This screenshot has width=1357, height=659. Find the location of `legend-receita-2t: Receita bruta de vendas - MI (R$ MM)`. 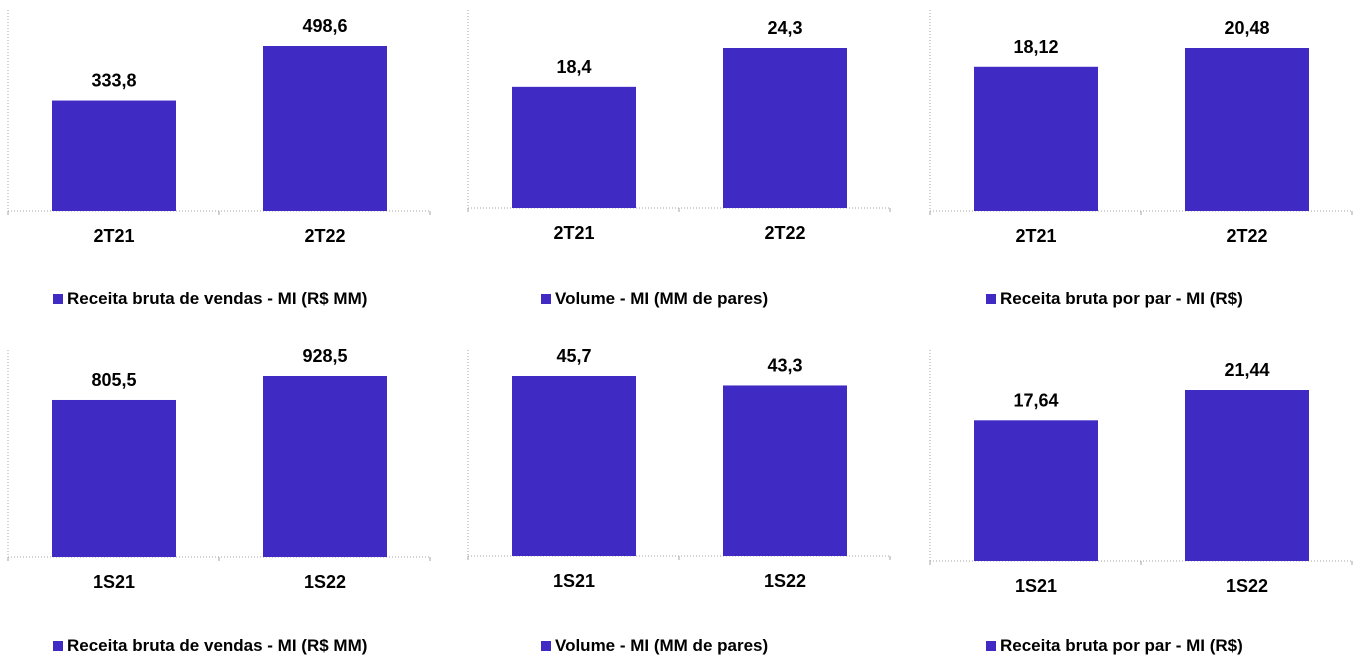

legend-receita-2t: Receita bruta de vendas - MI (R$ MM) is located at coordinates (210, 299).